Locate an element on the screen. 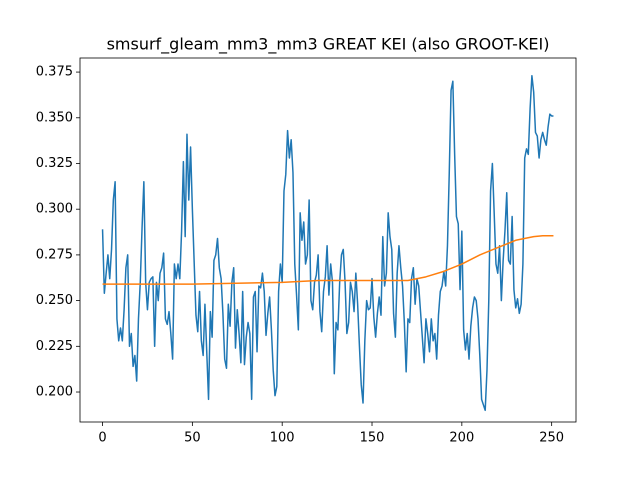  y-tick-label: 0.275 is located at coordinates (54, 254).